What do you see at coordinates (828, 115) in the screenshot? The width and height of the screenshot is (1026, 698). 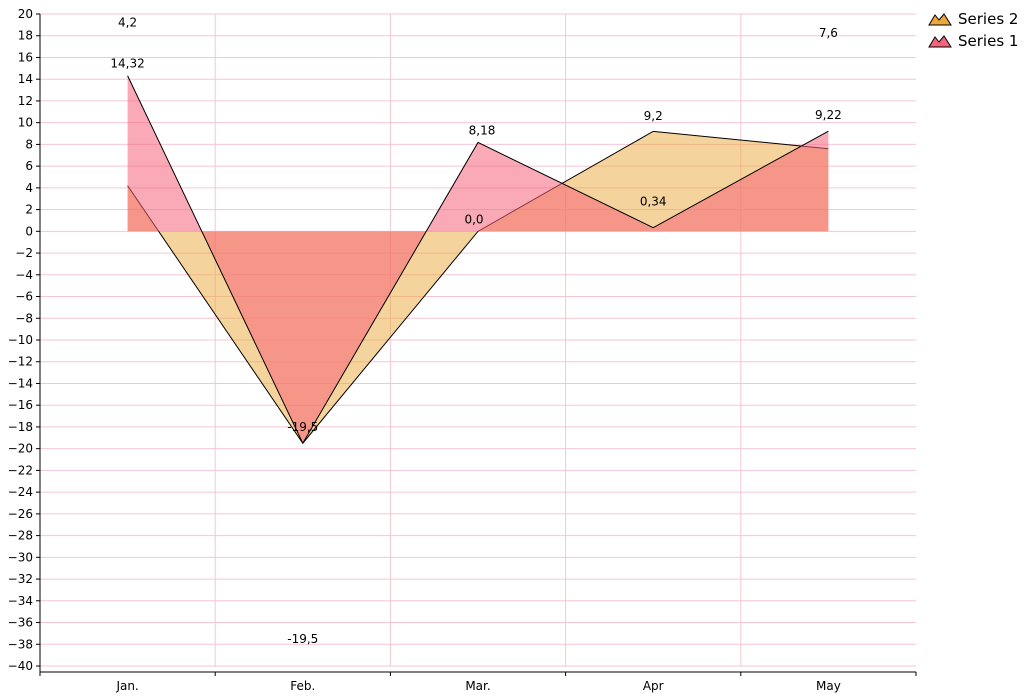 I see `data-label: 9,22` at bounding box center [828, 115].